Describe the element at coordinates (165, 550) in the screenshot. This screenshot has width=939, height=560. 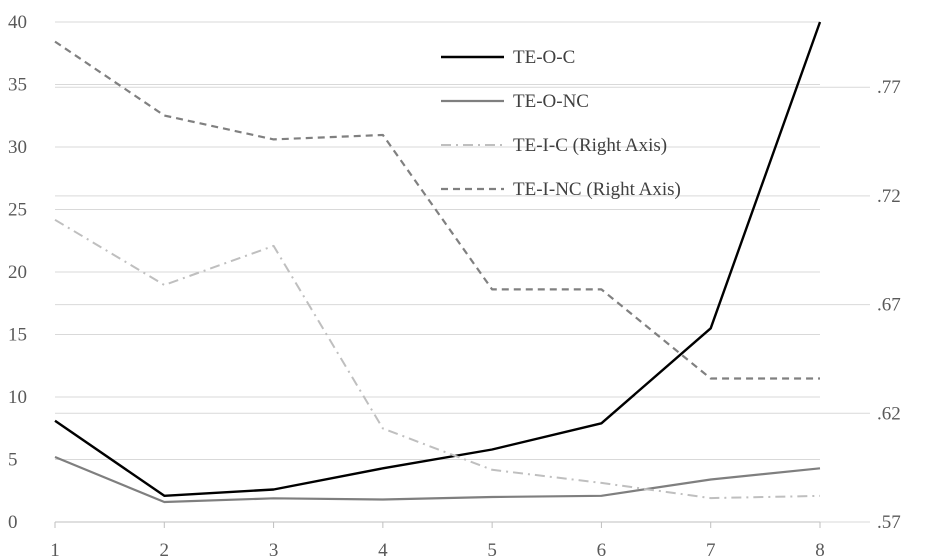
I see `x-tick-label: 2` at that location.